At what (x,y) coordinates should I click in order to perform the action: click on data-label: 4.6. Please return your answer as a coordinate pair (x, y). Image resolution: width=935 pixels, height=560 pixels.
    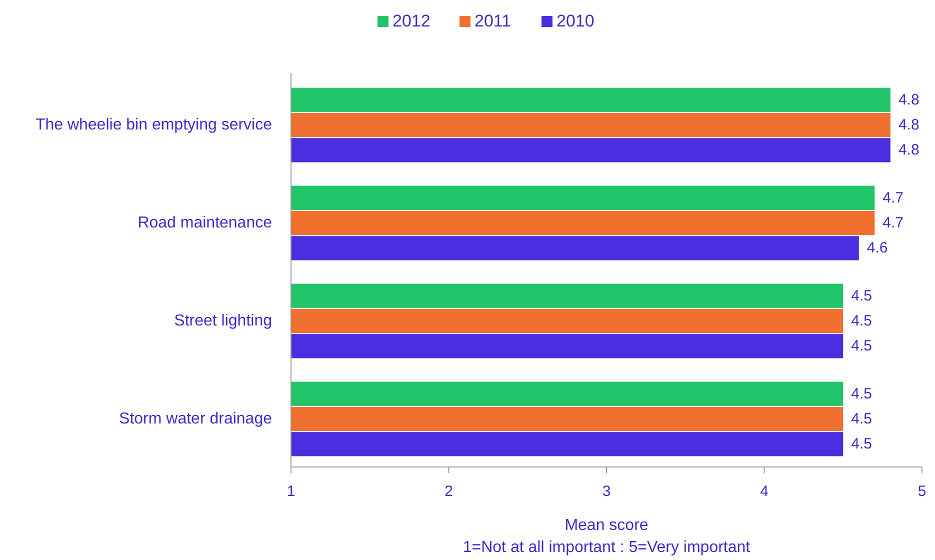
    Looking at the image, I should click on (877, 248).